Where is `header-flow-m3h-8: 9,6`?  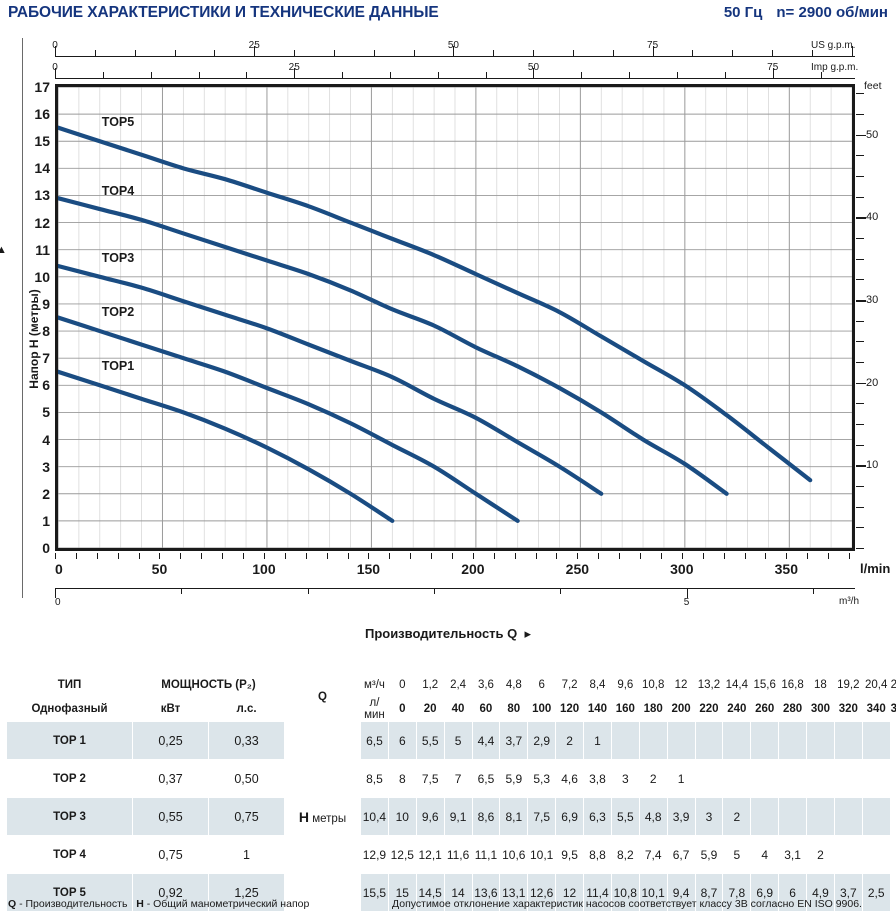
header-flow-m3h-8: 9,6 is located at coordinates (625, 684).